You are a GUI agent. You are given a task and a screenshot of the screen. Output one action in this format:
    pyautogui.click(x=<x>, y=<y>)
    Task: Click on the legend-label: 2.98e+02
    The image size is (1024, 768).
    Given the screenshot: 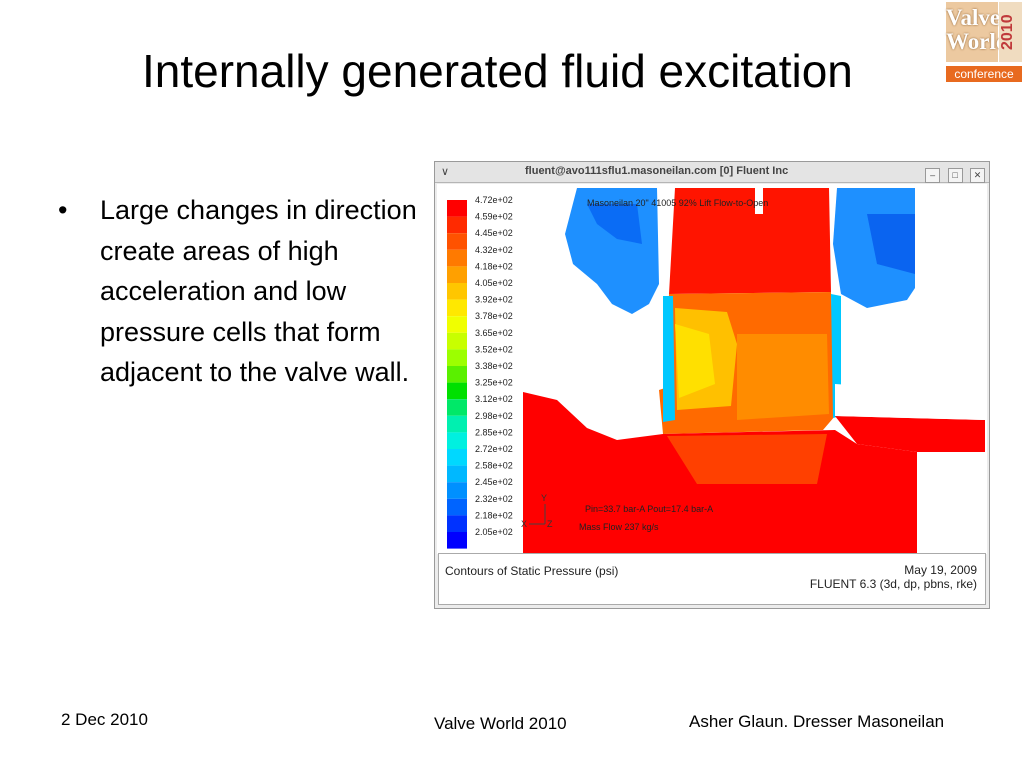 What is the action you would take?
    pyautogui.click(x=494, y=416)
    